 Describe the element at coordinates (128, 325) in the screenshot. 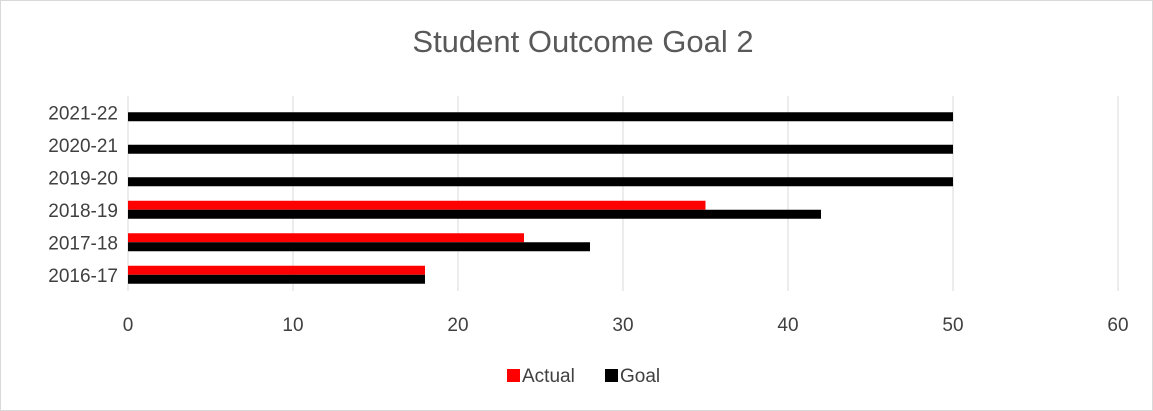

I see `x-tick-label: 0` at that location.